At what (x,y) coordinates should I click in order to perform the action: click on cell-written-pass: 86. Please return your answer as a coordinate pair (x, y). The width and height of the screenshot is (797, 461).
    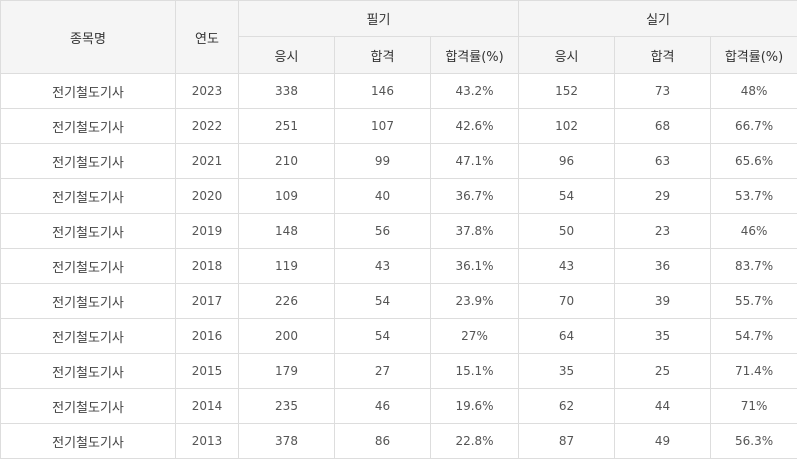
    Looking at the image, I should click on (382, 441).